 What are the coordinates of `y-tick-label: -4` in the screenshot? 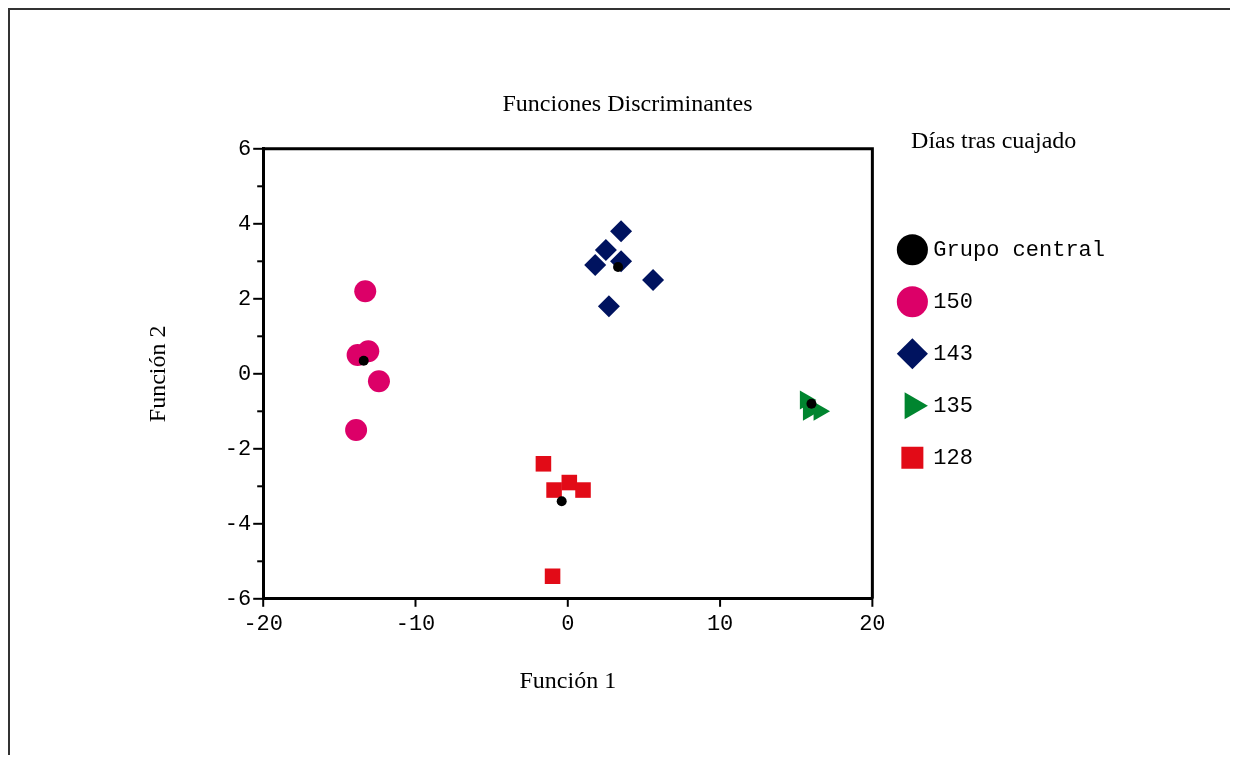 It's located at (238, 524).